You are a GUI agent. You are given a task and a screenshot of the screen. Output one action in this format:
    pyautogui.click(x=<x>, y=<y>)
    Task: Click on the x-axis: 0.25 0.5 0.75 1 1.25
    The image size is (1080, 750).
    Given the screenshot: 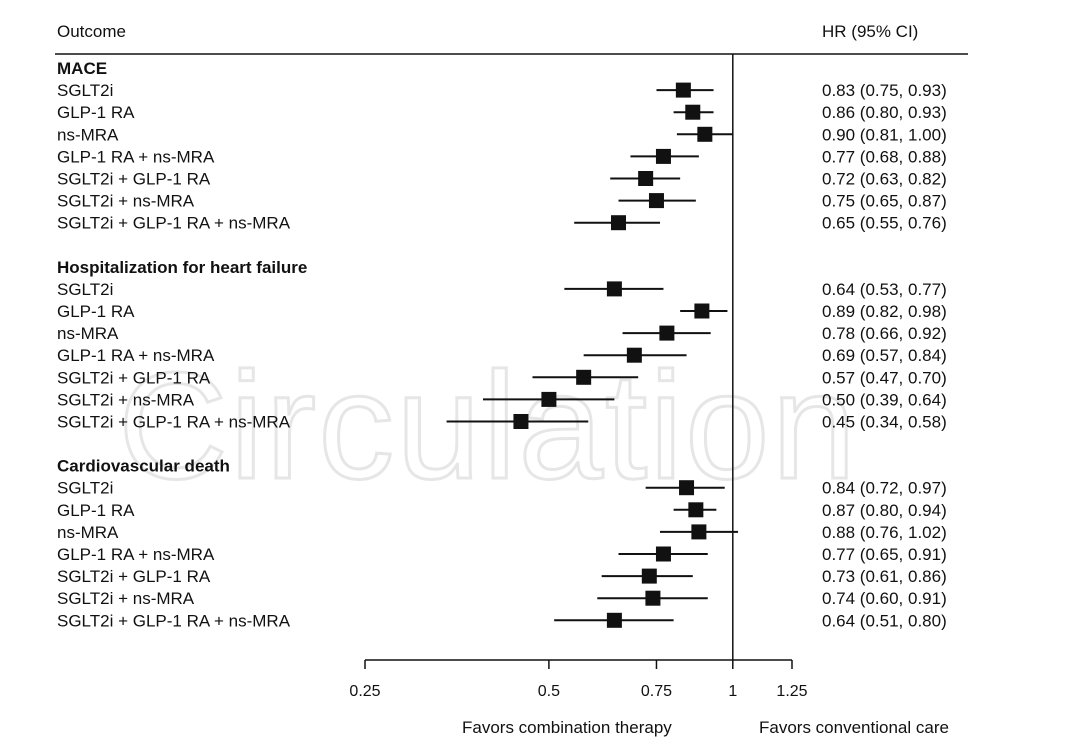 What is the action you would take?
    pyautogui.click(x=578, y=679)
    